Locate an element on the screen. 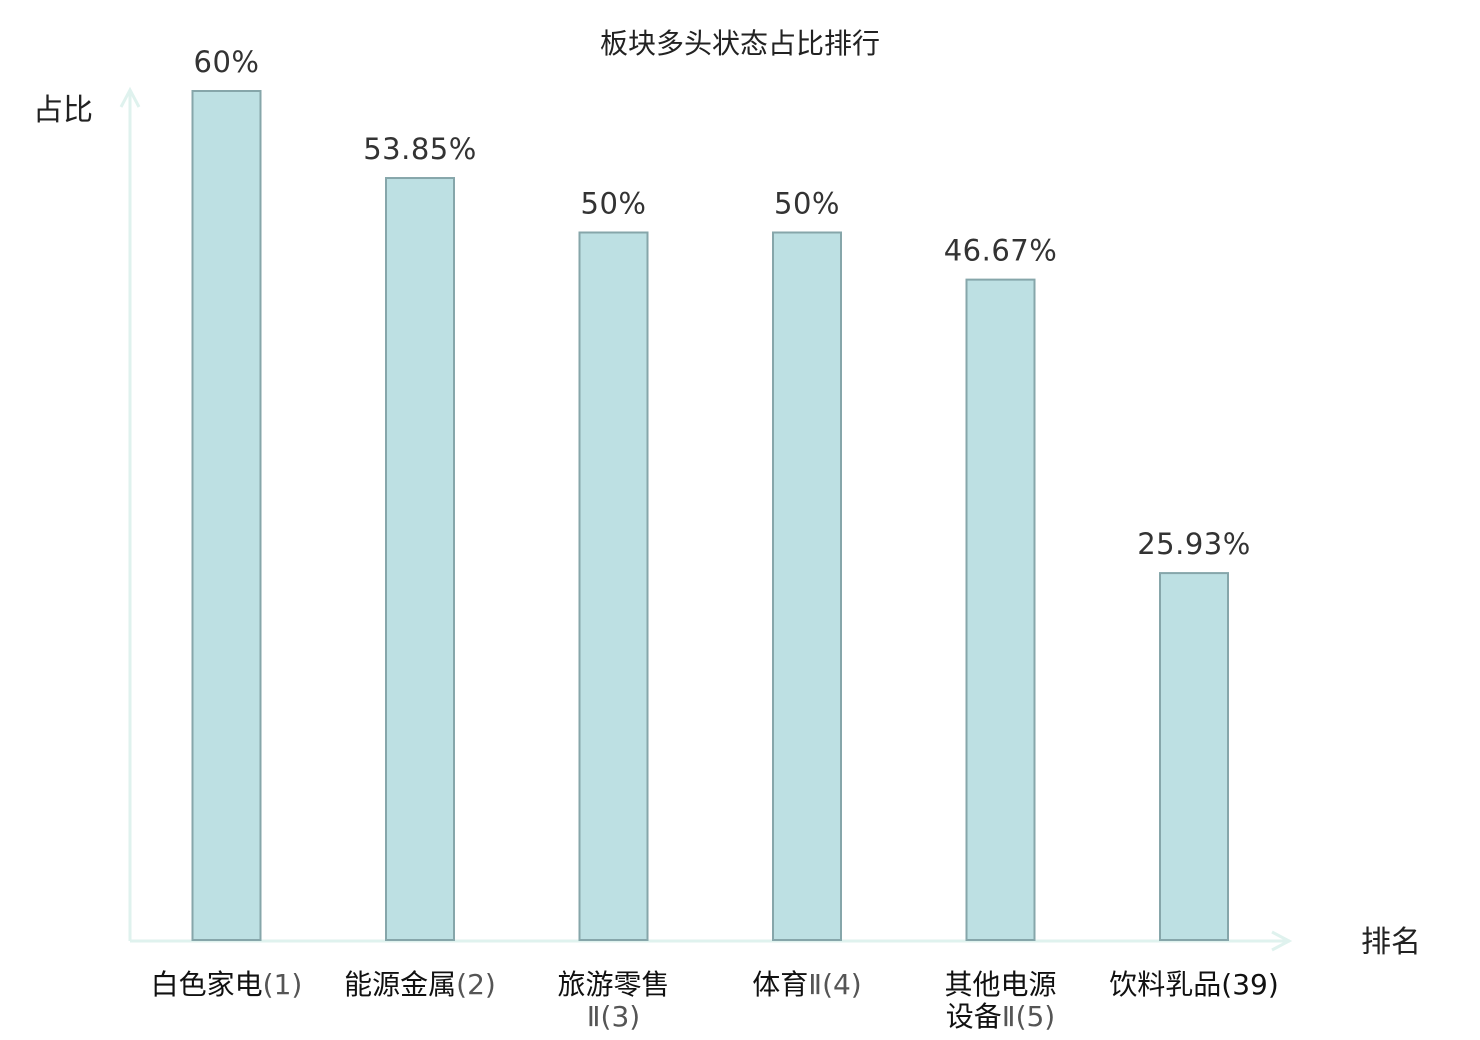  category-name: 设备 is located at coordinates (974, 1016).